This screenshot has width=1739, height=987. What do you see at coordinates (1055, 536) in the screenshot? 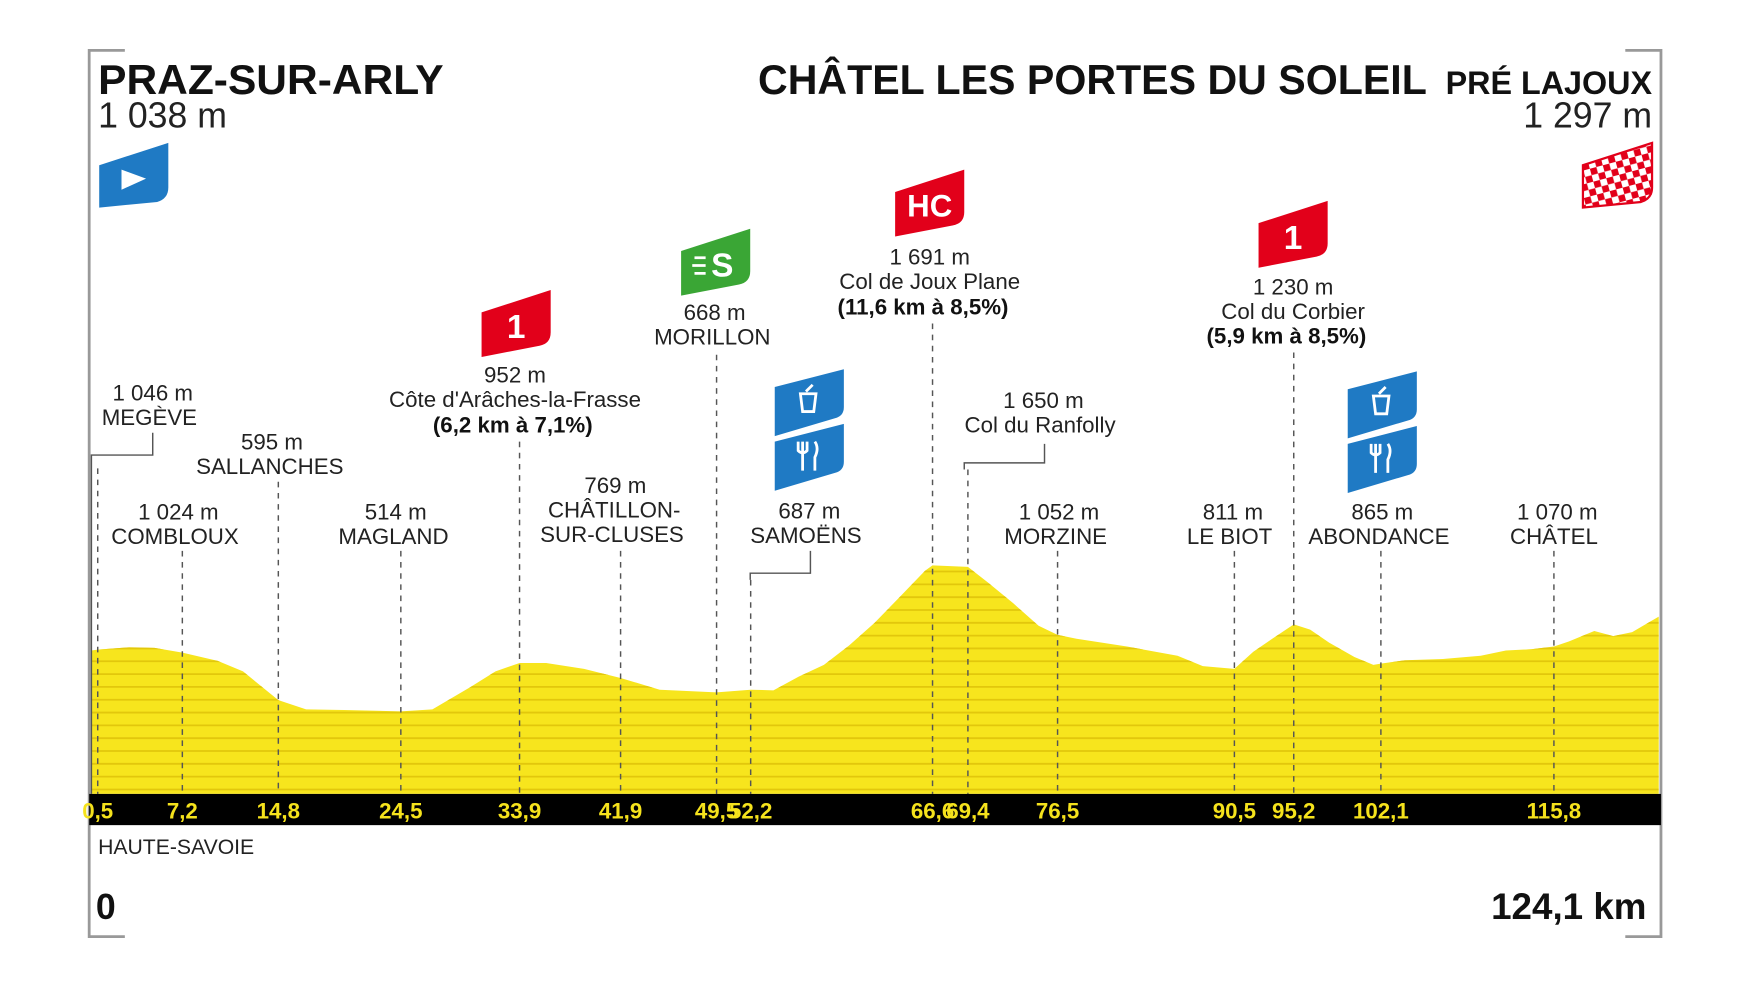
I see `place-name: MORZINE` at bounding box center [1055, 536].